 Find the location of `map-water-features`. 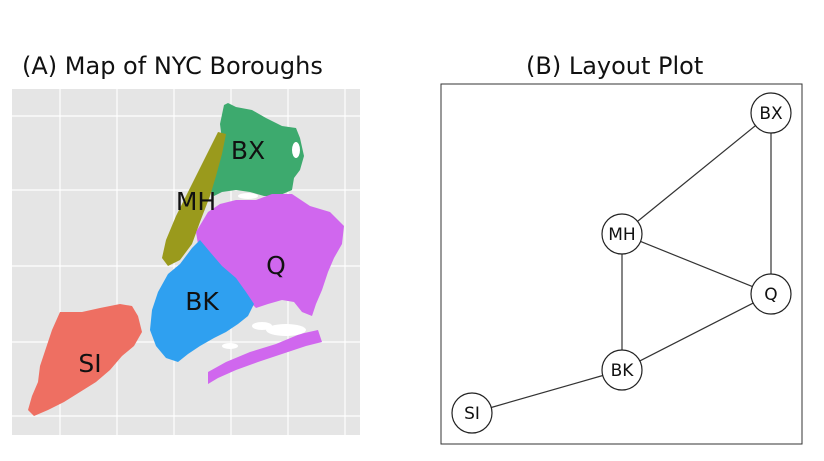

map-water-features is located at coordinates (264, 245).